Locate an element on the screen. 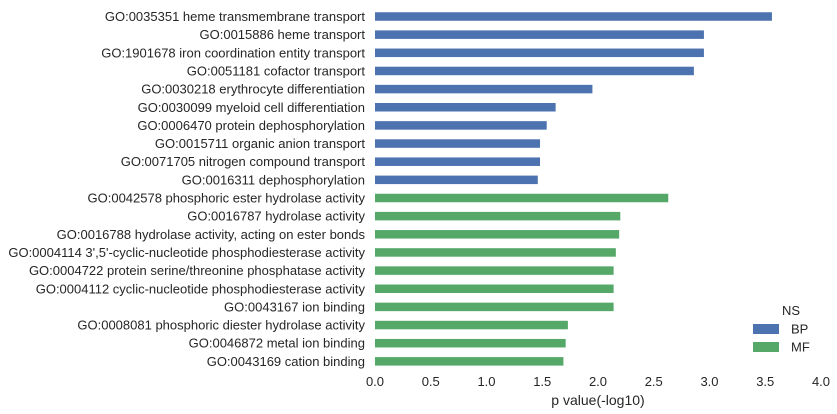 The image size is (837, 414). x-tick-label: 2.0 is located at coordinates (598, 381).